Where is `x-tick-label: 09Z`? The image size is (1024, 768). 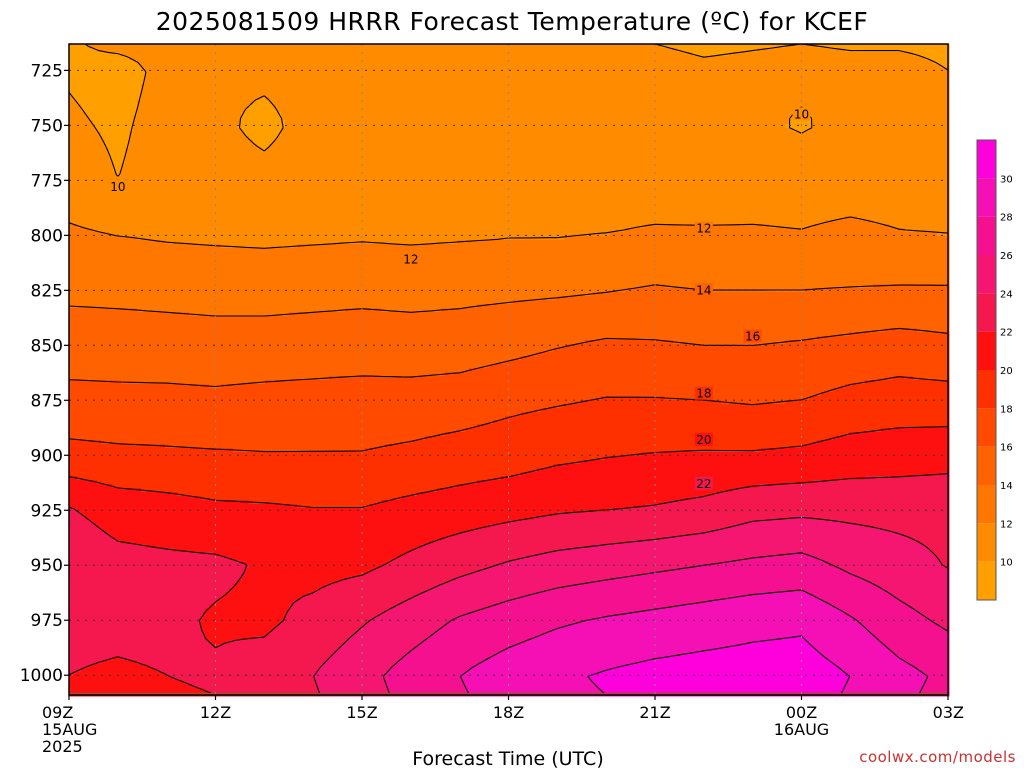 x-tick-label: 09Z is located at coordinates (57, 712).